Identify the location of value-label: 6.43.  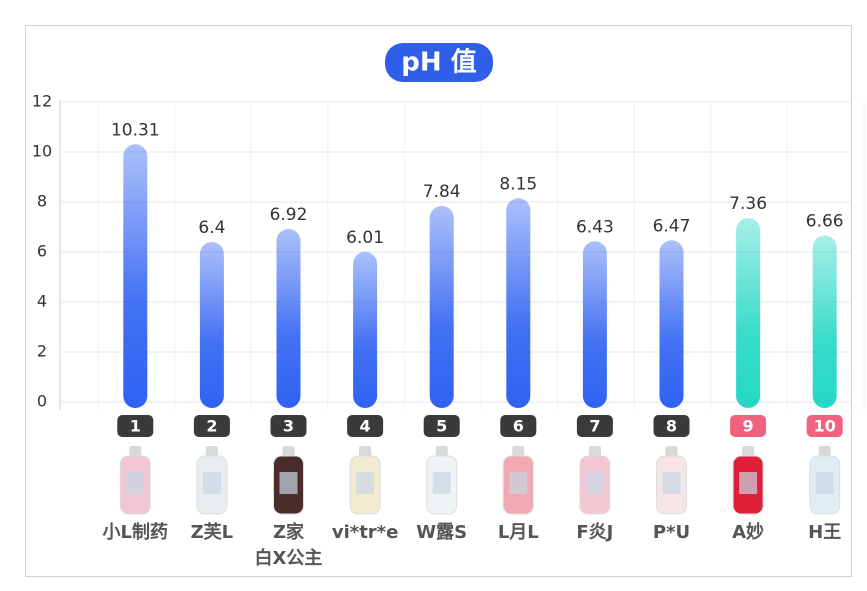
(595, 227).